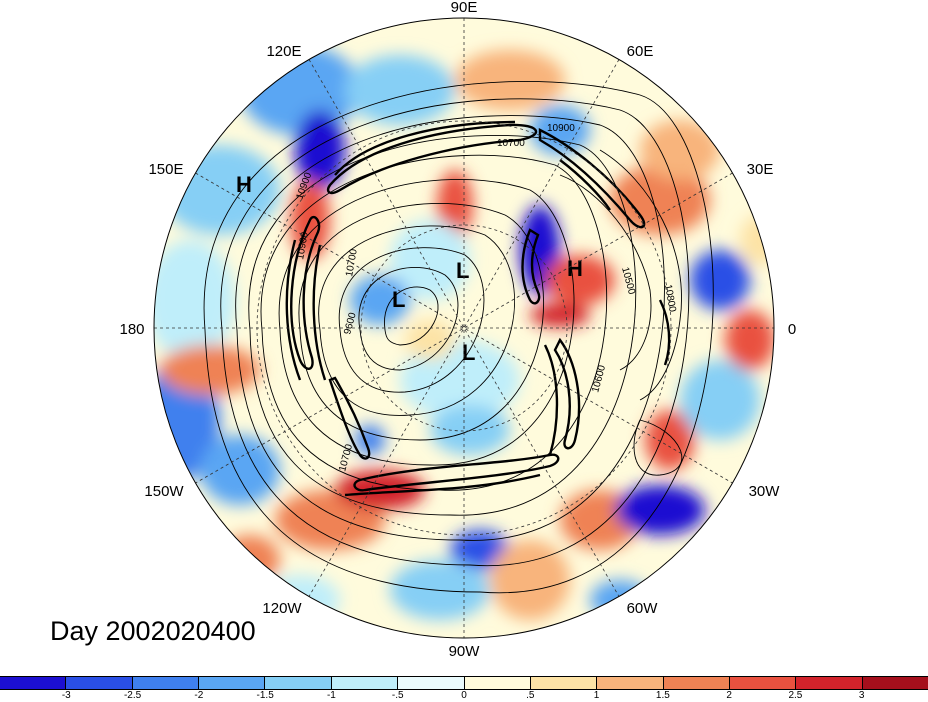 The width and height of the screenshot is (928, 702). I want to click on lon-label: 120W, so click(282, 608).